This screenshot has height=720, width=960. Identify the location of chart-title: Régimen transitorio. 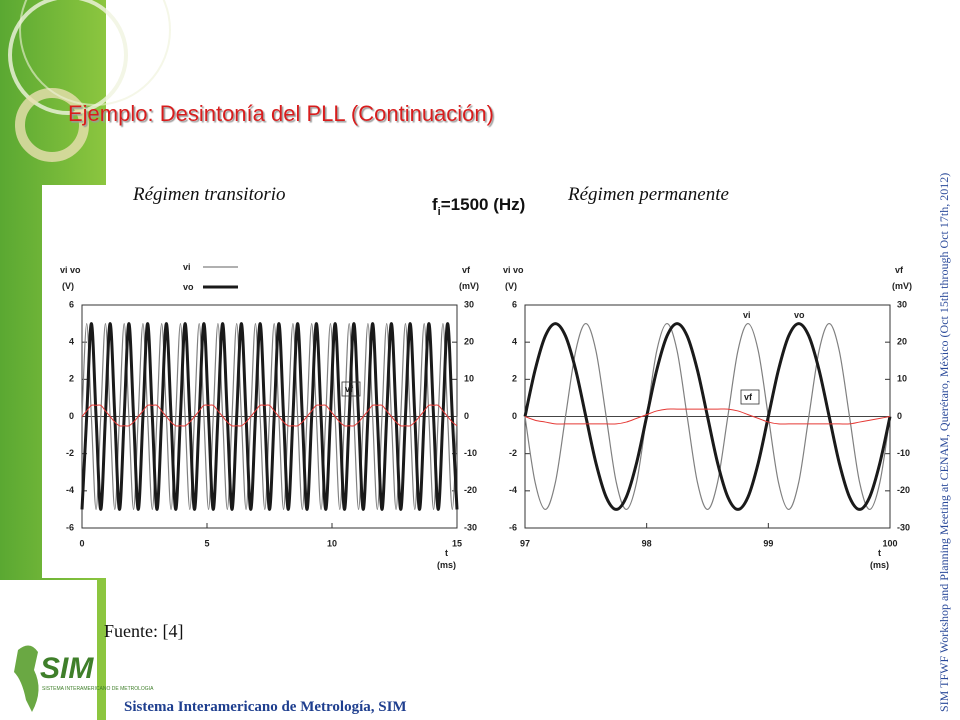
(209, 194).